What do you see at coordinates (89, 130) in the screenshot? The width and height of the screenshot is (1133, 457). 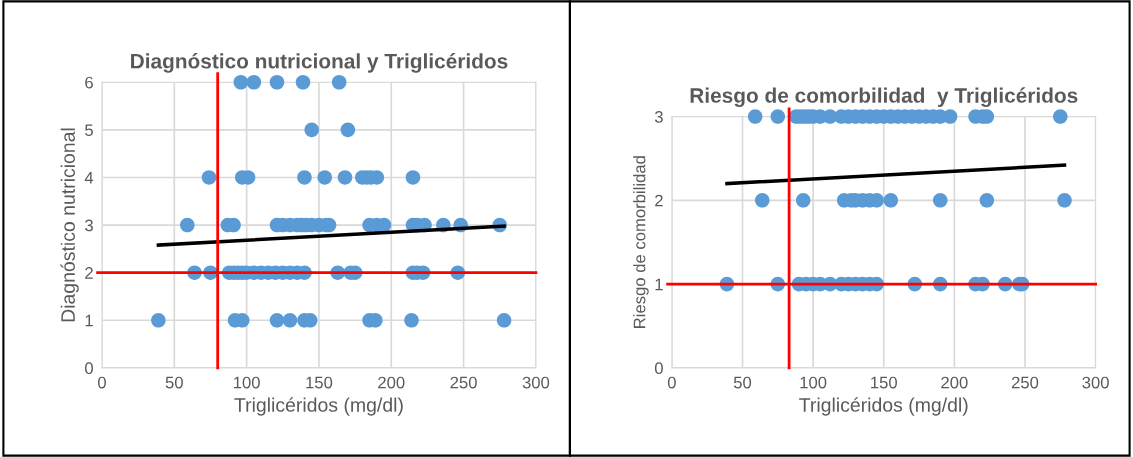 I see `y-tick-label: 5` at bounding box center [89, 130].